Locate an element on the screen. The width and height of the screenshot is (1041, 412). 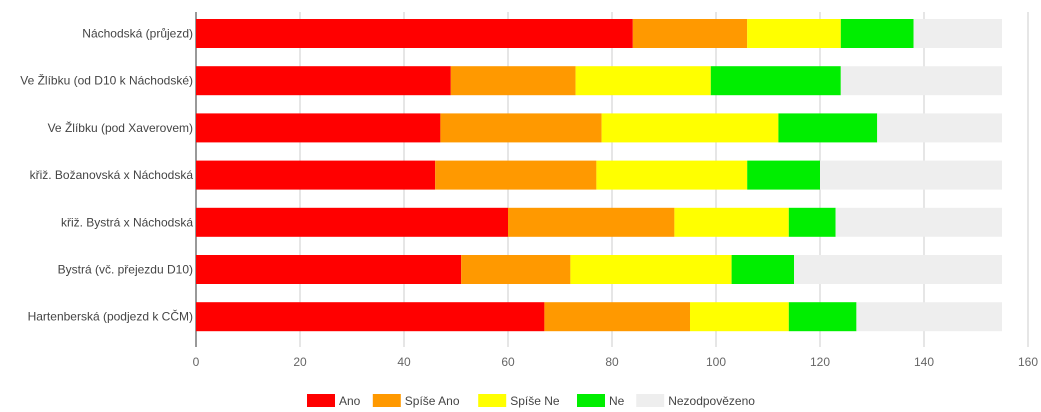
category-label: Ve Žlíbku (pod Xaverovem) is located at coordinates (120, 127).